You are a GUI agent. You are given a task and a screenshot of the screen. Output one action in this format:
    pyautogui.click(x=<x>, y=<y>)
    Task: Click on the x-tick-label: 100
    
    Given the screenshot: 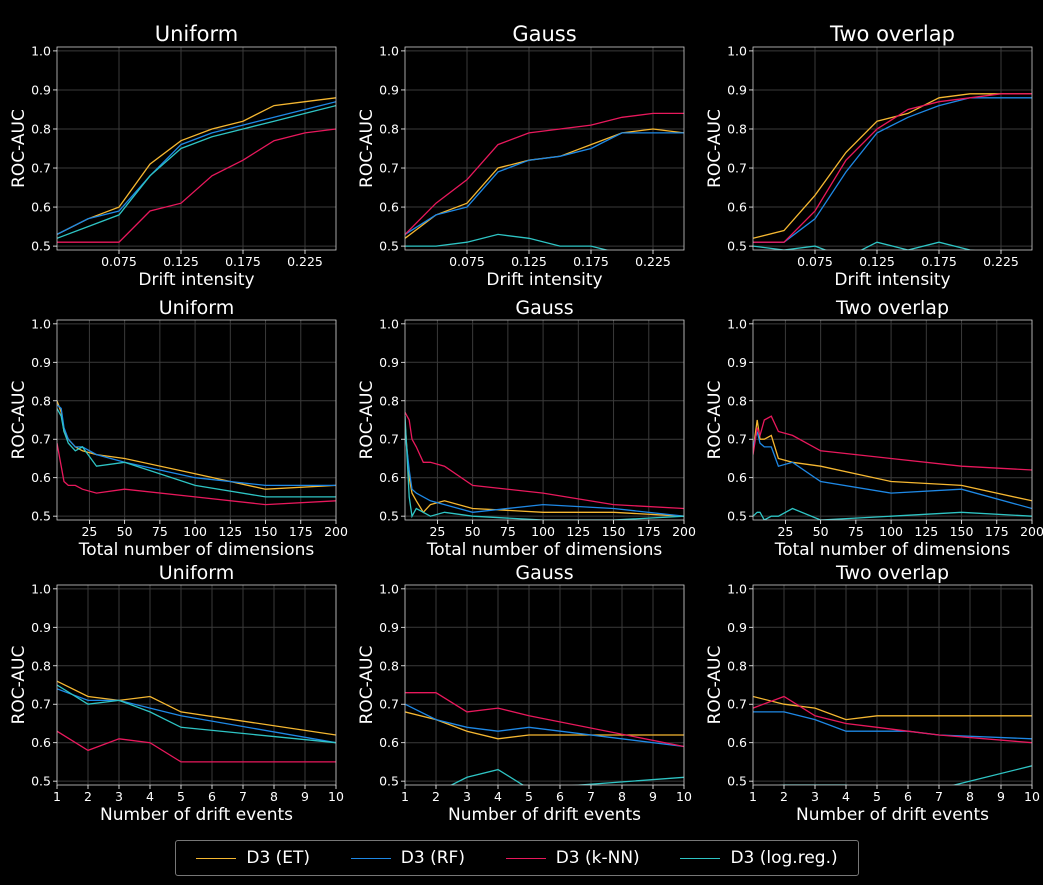 What is the action you would take?
    pyautogui.click(x=891, y=531)
    